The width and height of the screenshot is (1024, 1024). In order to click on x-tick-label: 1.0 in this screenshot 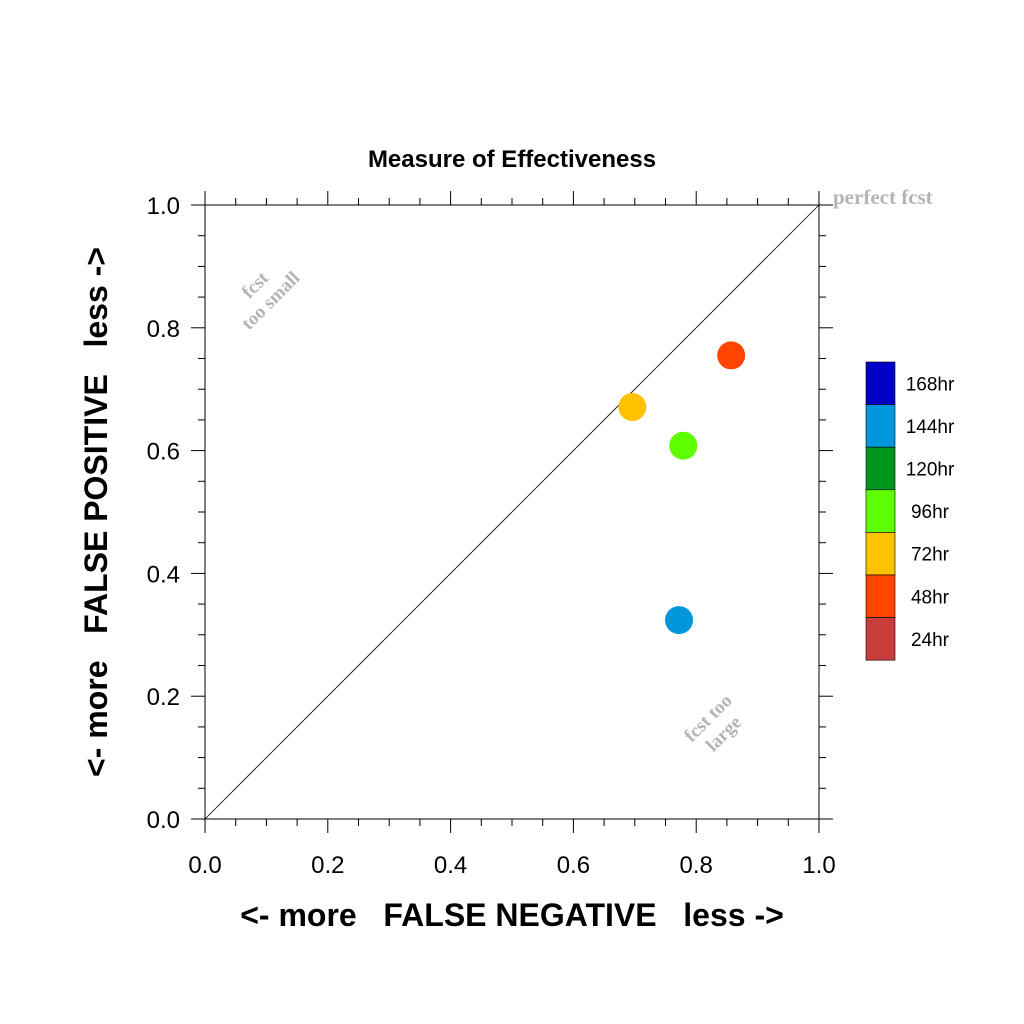, I will do `click(818, 865)`.